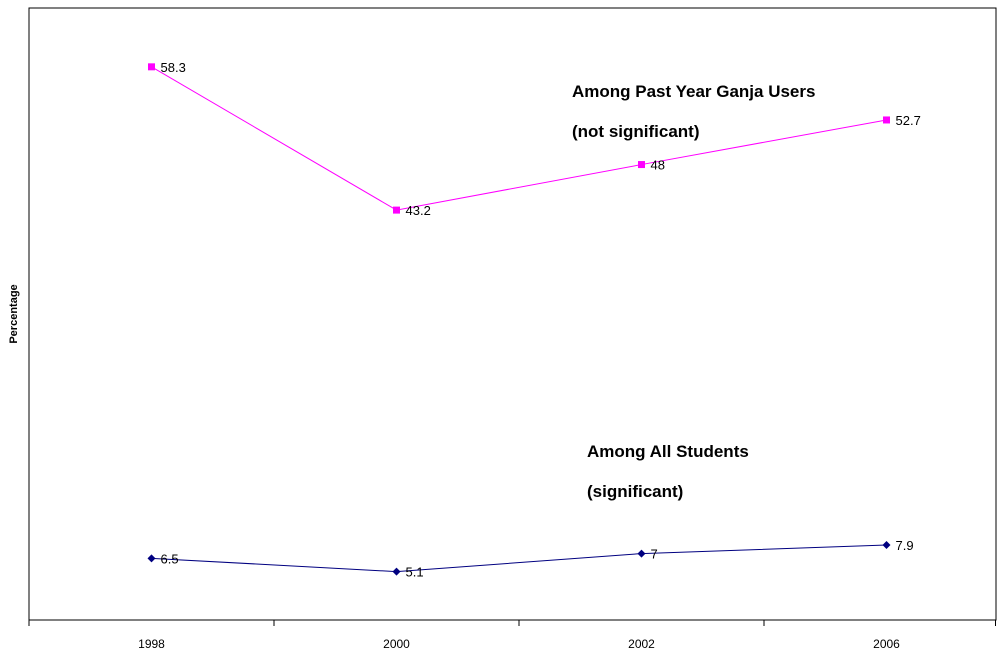 This screenshot has width=997, height=650. I want to click on annotation-text: (significant), so click(635, 491).